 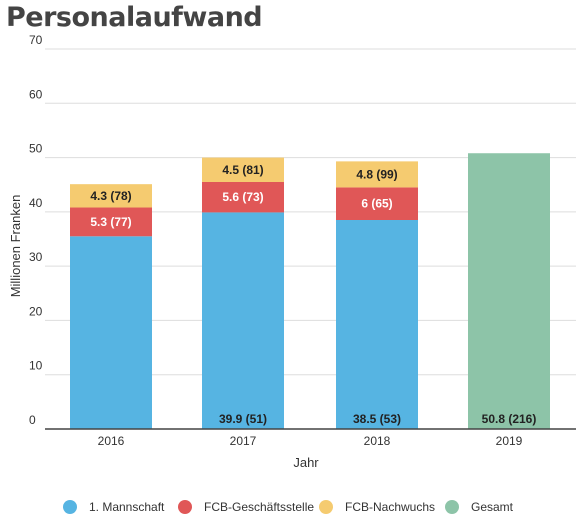 What do you see at coordinates (32, 420) in the screenshot?
I see `y-tick-label: 0` at bounding box center [32, 420].